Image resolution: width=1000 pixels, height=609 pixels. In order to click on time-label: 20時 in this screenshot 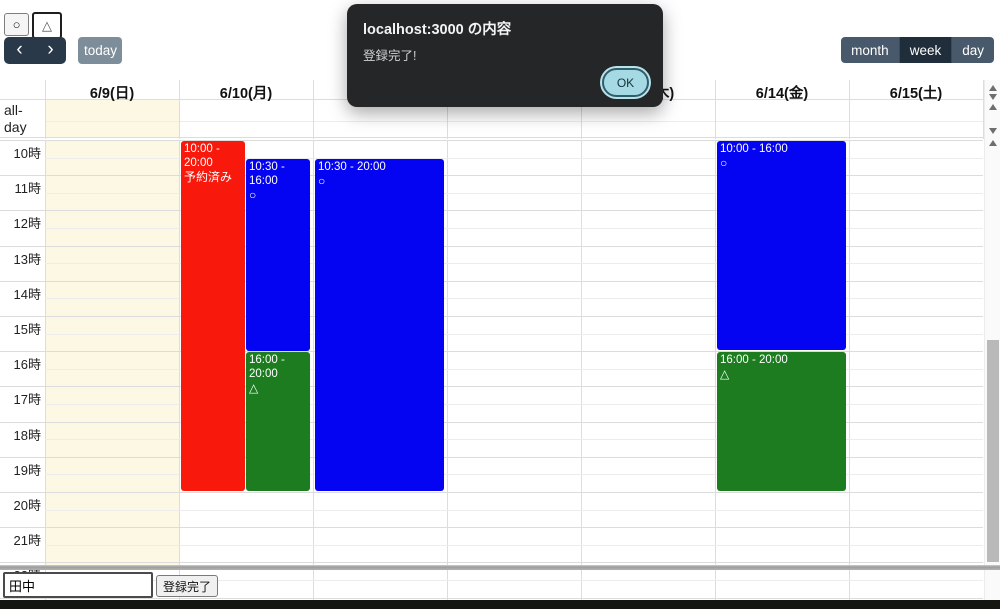, I will do `click(27, 505)`.